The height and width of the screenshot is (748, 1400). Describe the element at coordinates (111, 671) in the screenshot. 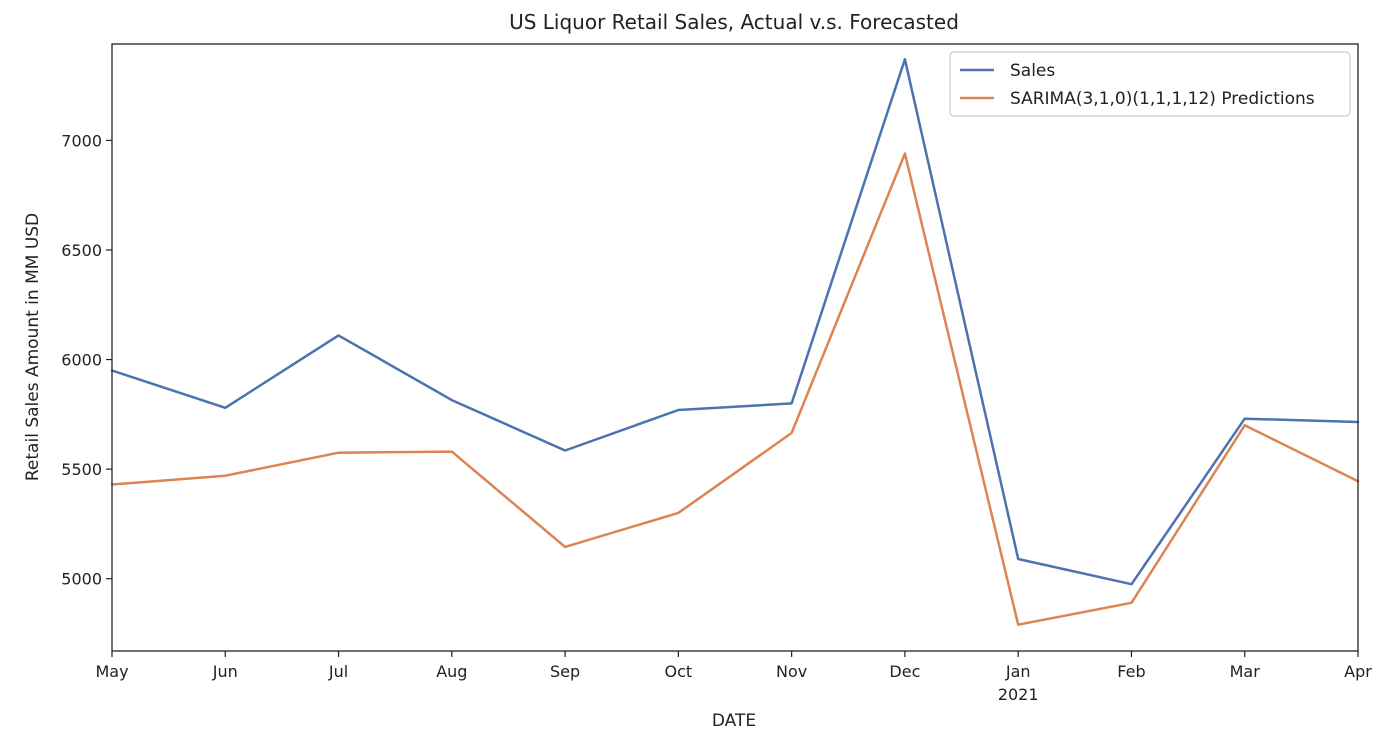

I see `x-tick-label: May` at that location.